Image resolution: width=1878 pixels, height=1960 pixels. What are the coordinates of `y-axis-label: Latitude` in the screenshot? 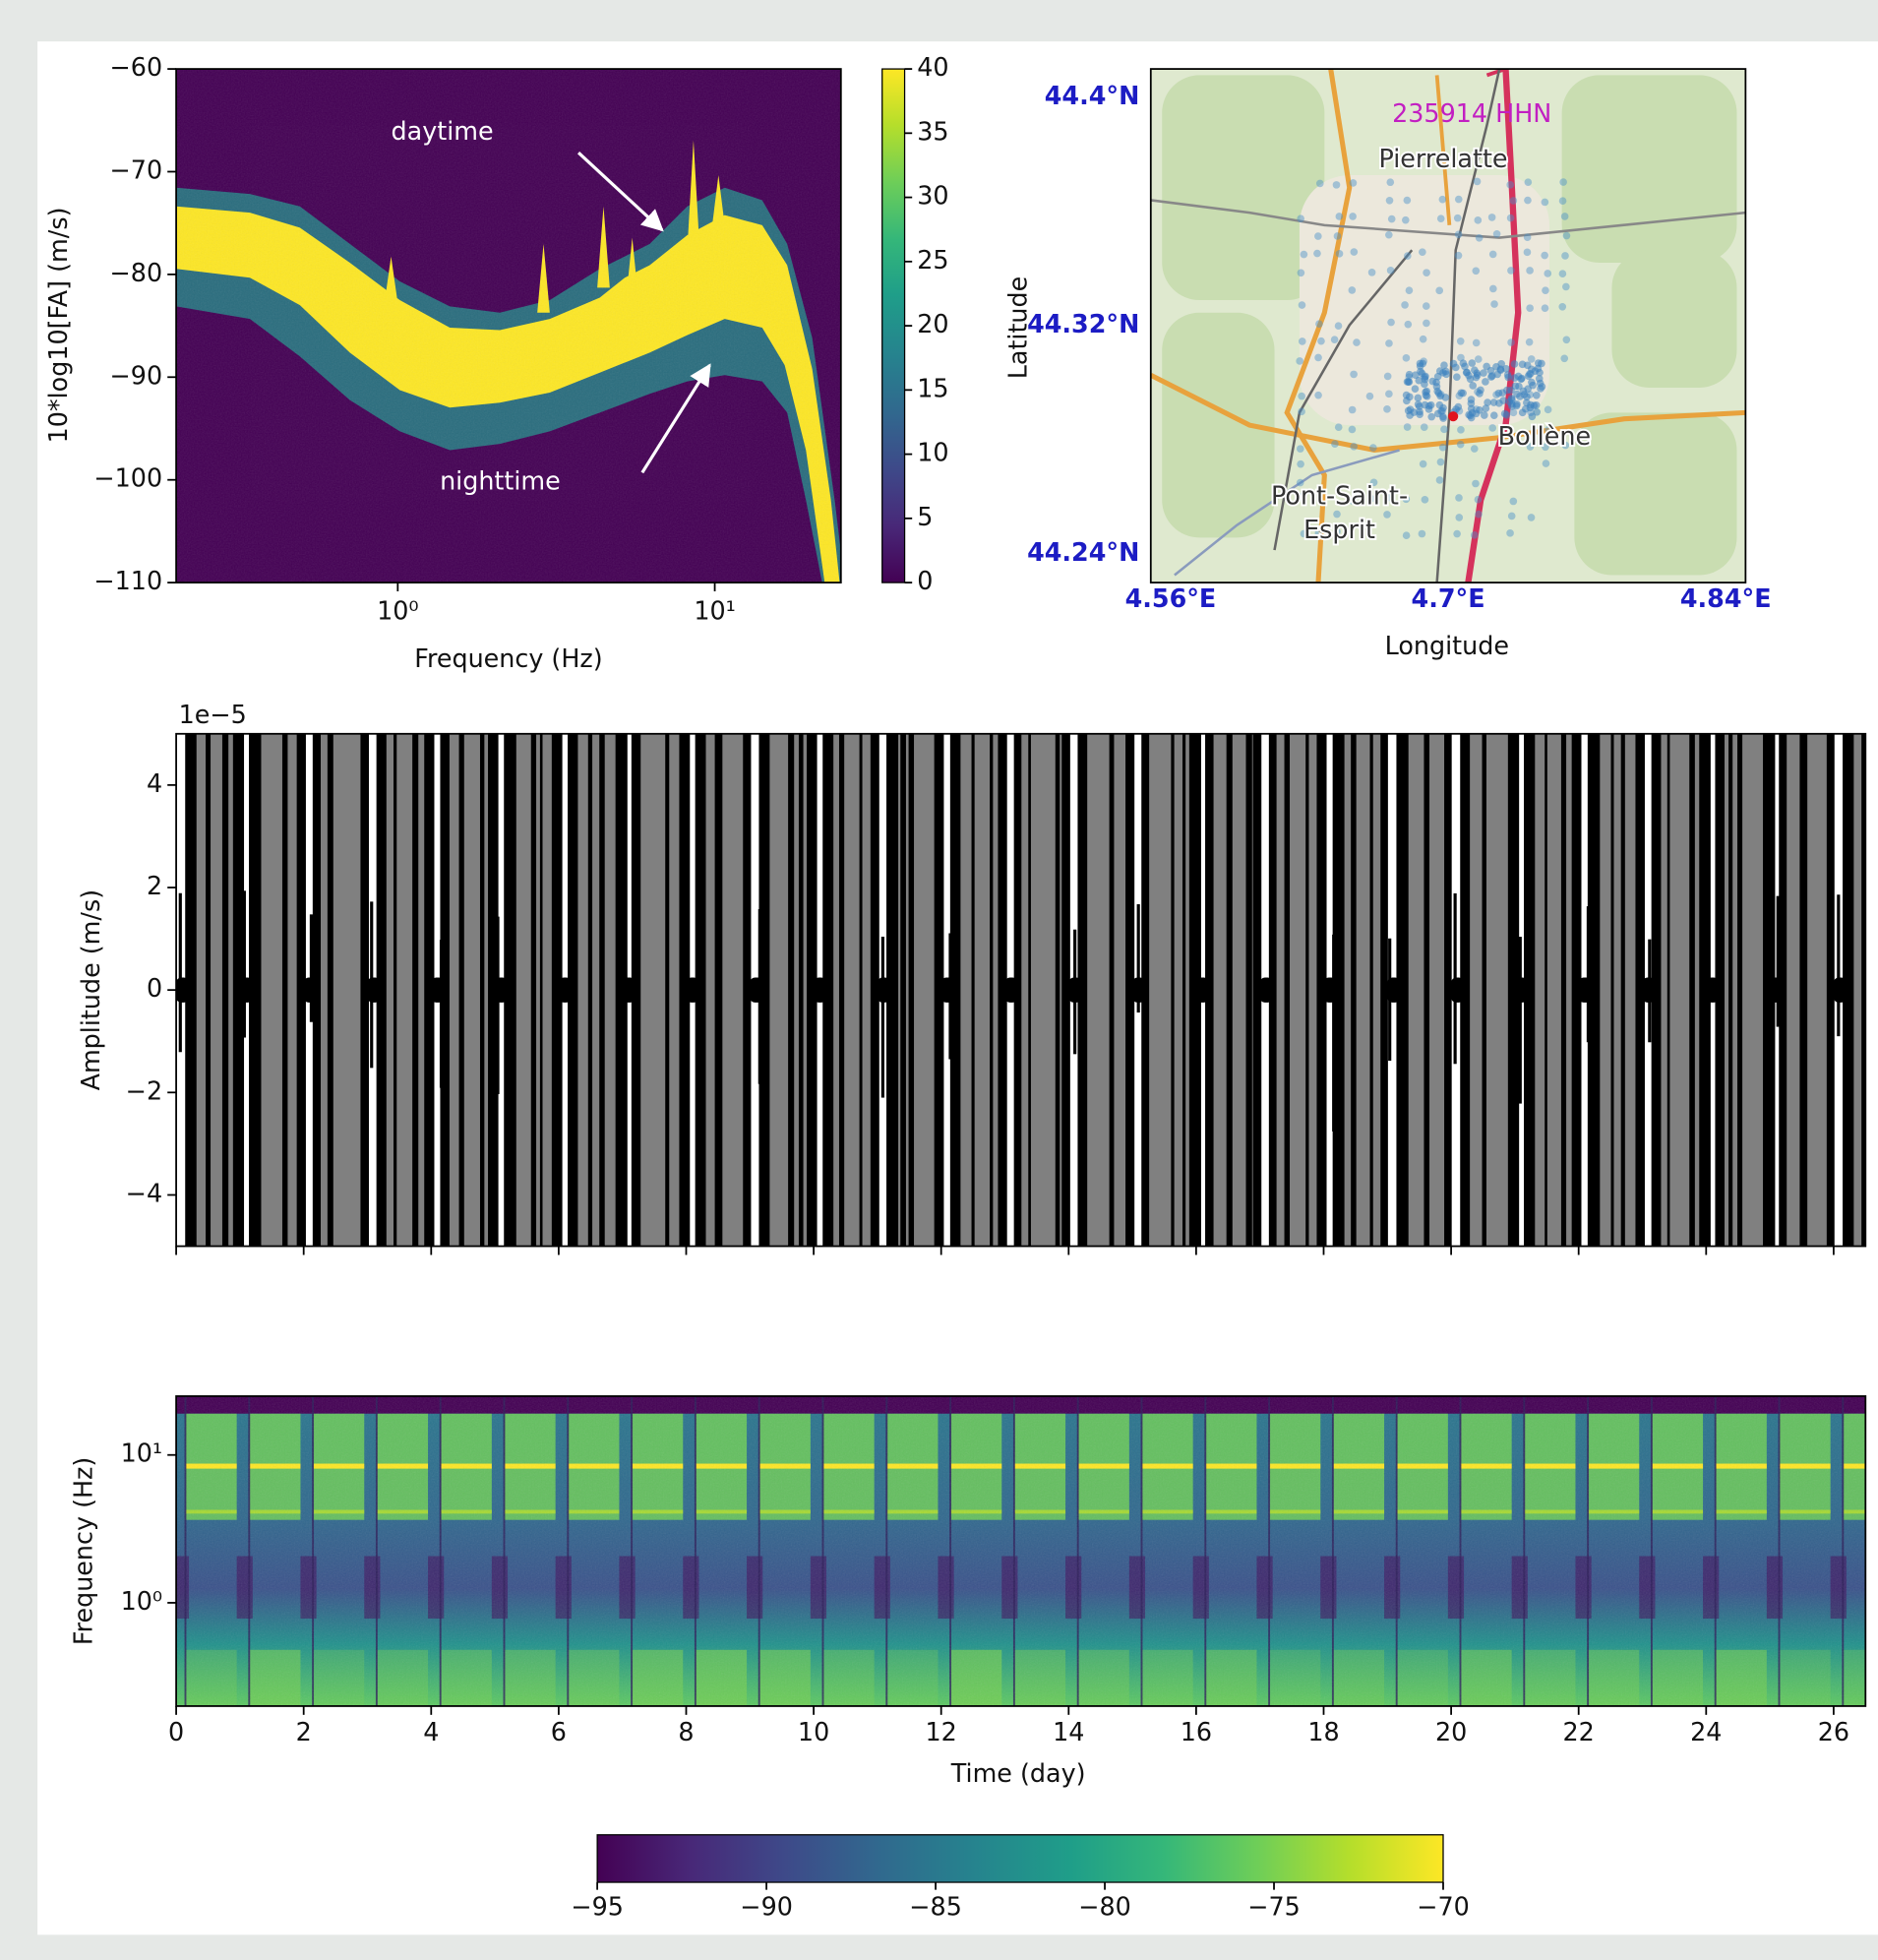 It's located at (1017, 328).